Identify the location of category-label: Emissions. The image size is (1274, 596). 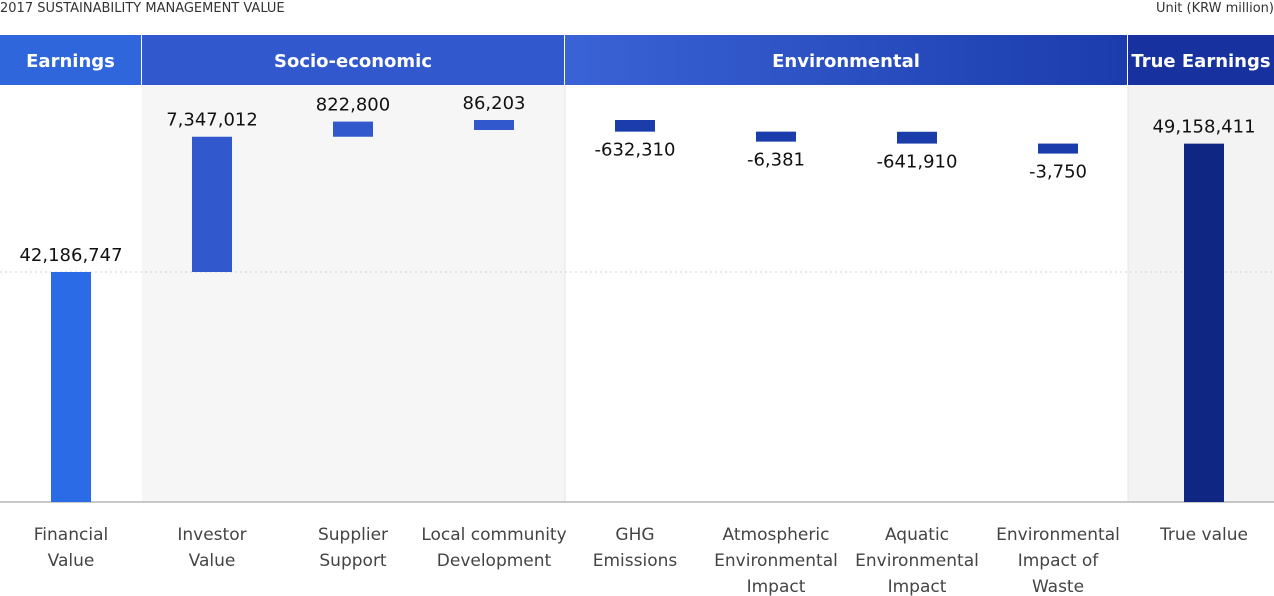
(635, 561).